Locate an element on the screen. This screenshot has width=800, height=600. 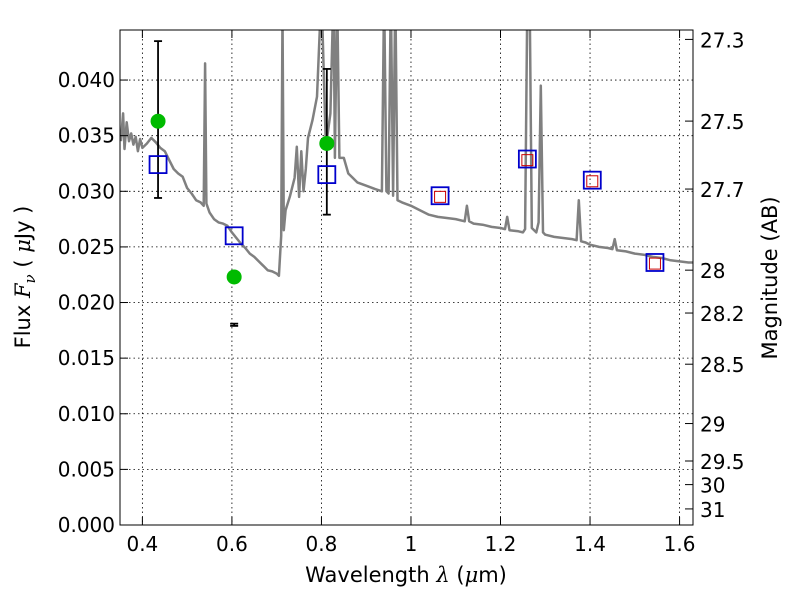
x-tick-label: 0.4 is located at coordinates (142, 544).